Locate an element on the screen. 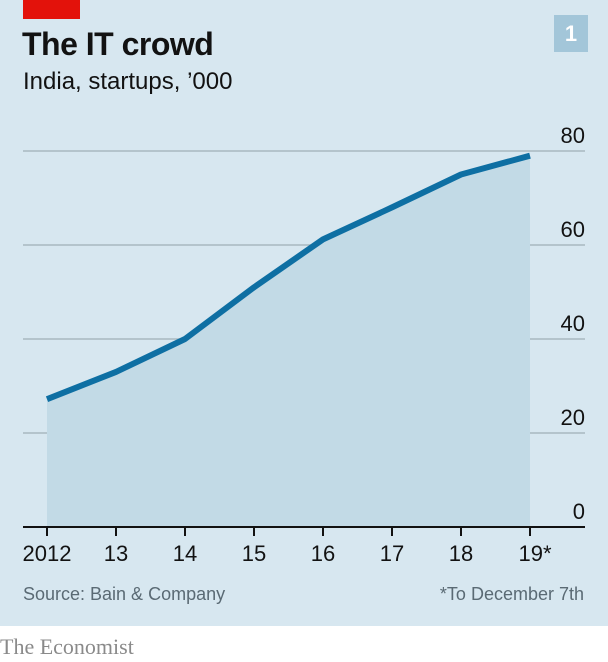 The image size is (608, 662). brand-logo-text: The Economist is located at coordinates (67, 646).